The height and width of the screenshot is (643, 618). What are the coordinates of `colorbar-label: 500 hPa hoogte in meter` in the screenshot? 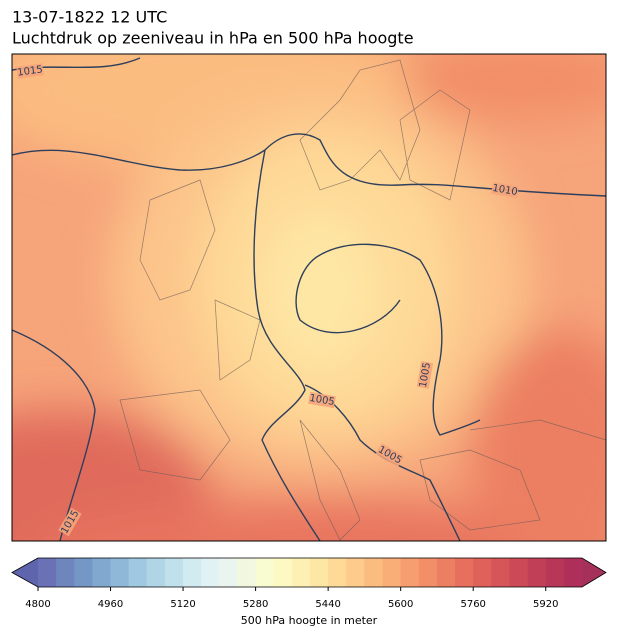 It's located at (309, 620).